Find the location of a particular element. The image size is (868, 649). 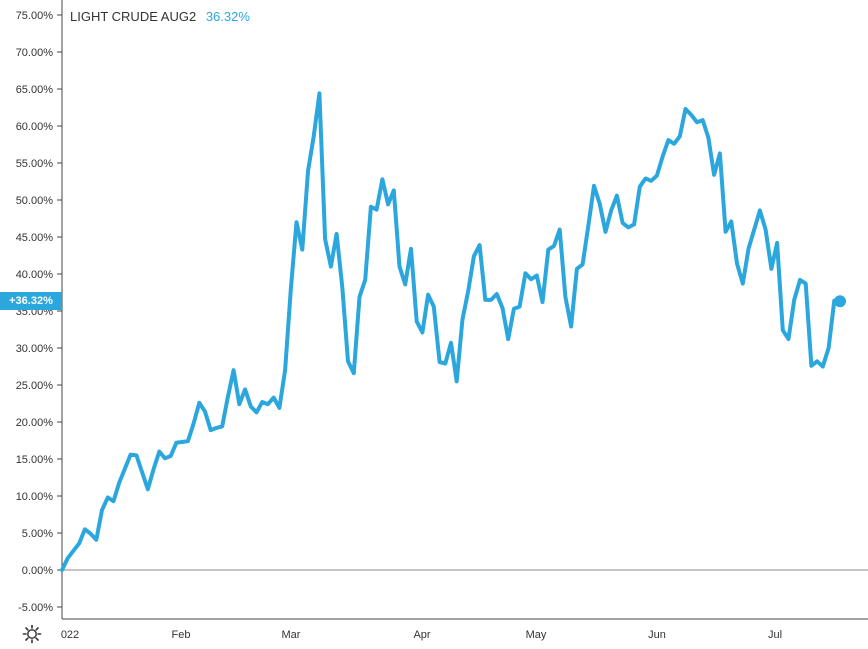

x-tick-label: 022 is located at coordinates (70, 635).